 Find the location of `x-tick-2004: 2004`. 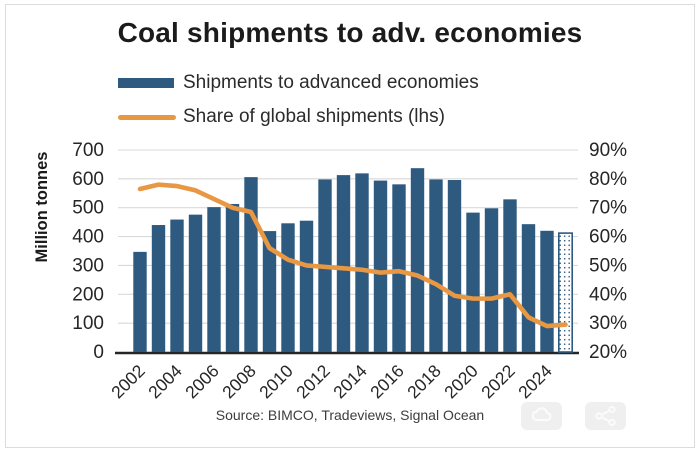

x-tick-2004: 2004 is located at coordinates (165, 382).